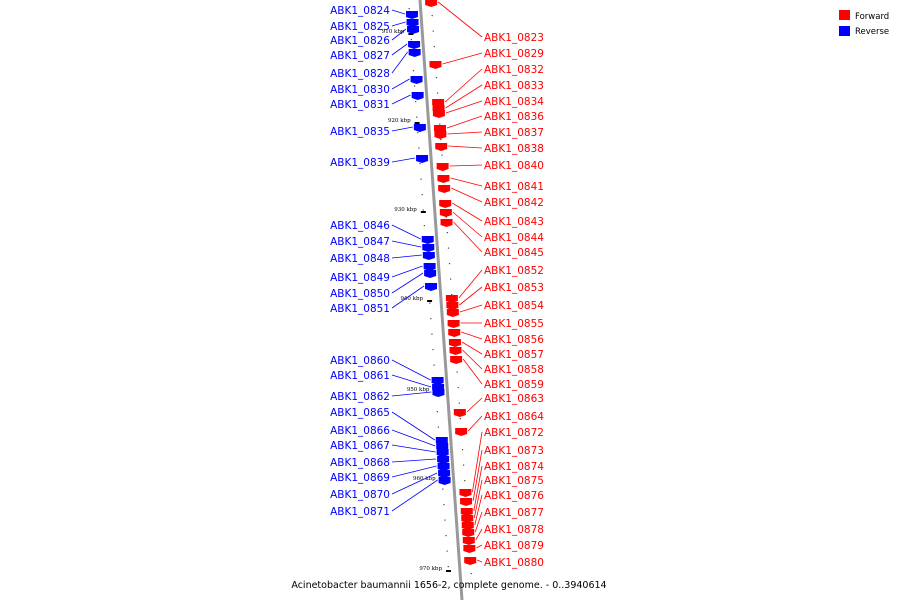  I want to click on gene-label-abk1-0880: ABK1_0880, so click(514, 563).